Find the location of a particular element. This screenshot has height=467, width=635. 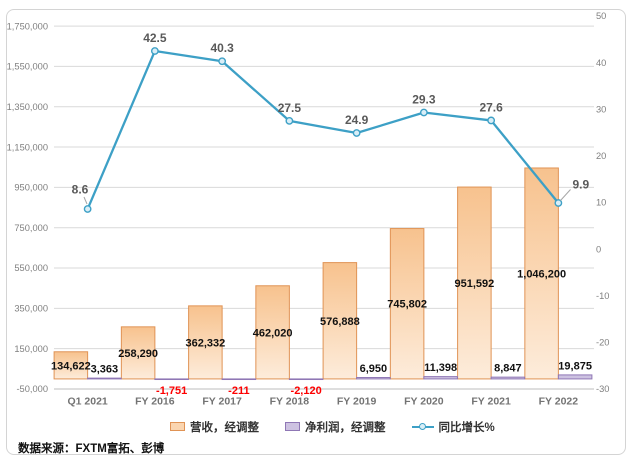

svg-text: -20 is located at coordinates (602, 343).